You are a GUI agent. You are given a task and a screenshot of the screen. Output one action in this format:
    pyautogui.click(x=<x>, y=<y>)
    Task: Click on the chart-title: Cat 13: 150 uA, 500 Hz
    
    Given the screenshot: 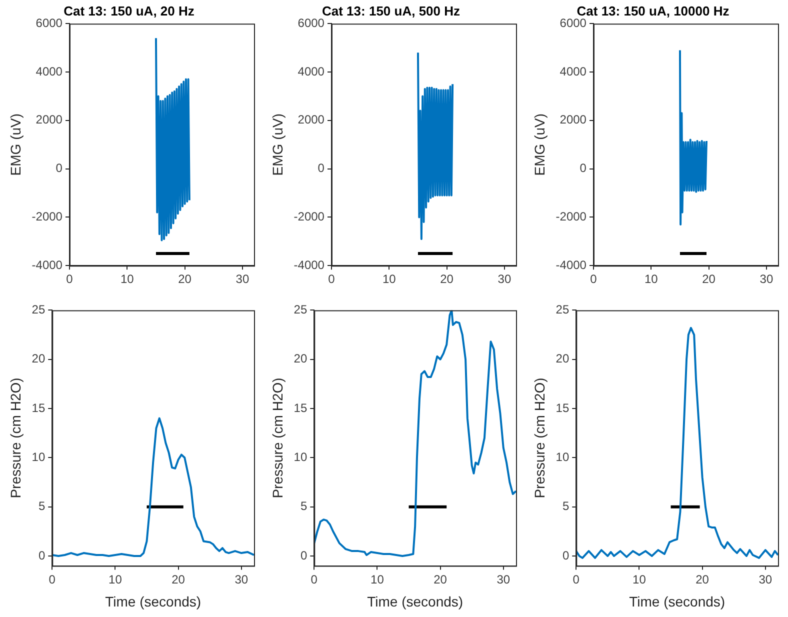 What is the action you would take?
    pyautogui.click(x=391, y=10)
    